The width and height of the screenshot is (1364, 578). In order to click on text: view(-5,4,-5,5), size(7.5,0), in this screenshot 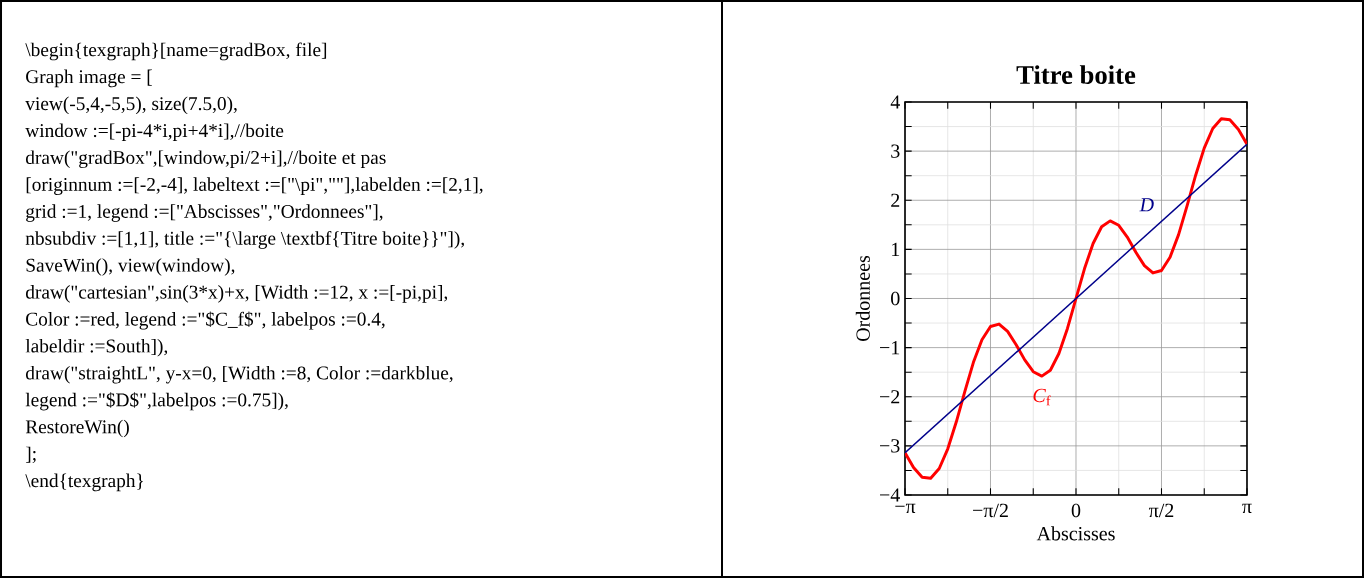, I will do `click(131, 105)`.